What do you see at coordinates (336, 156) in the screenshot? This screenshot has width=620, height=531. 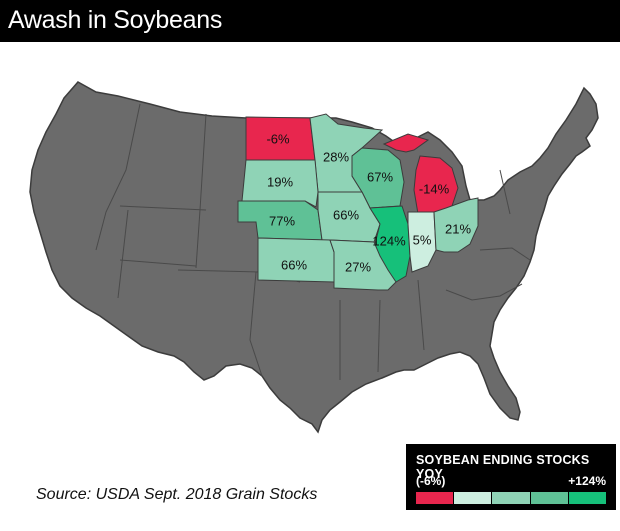 I see `state-label-minnesota: 28%` at bounding box center [336, 156].